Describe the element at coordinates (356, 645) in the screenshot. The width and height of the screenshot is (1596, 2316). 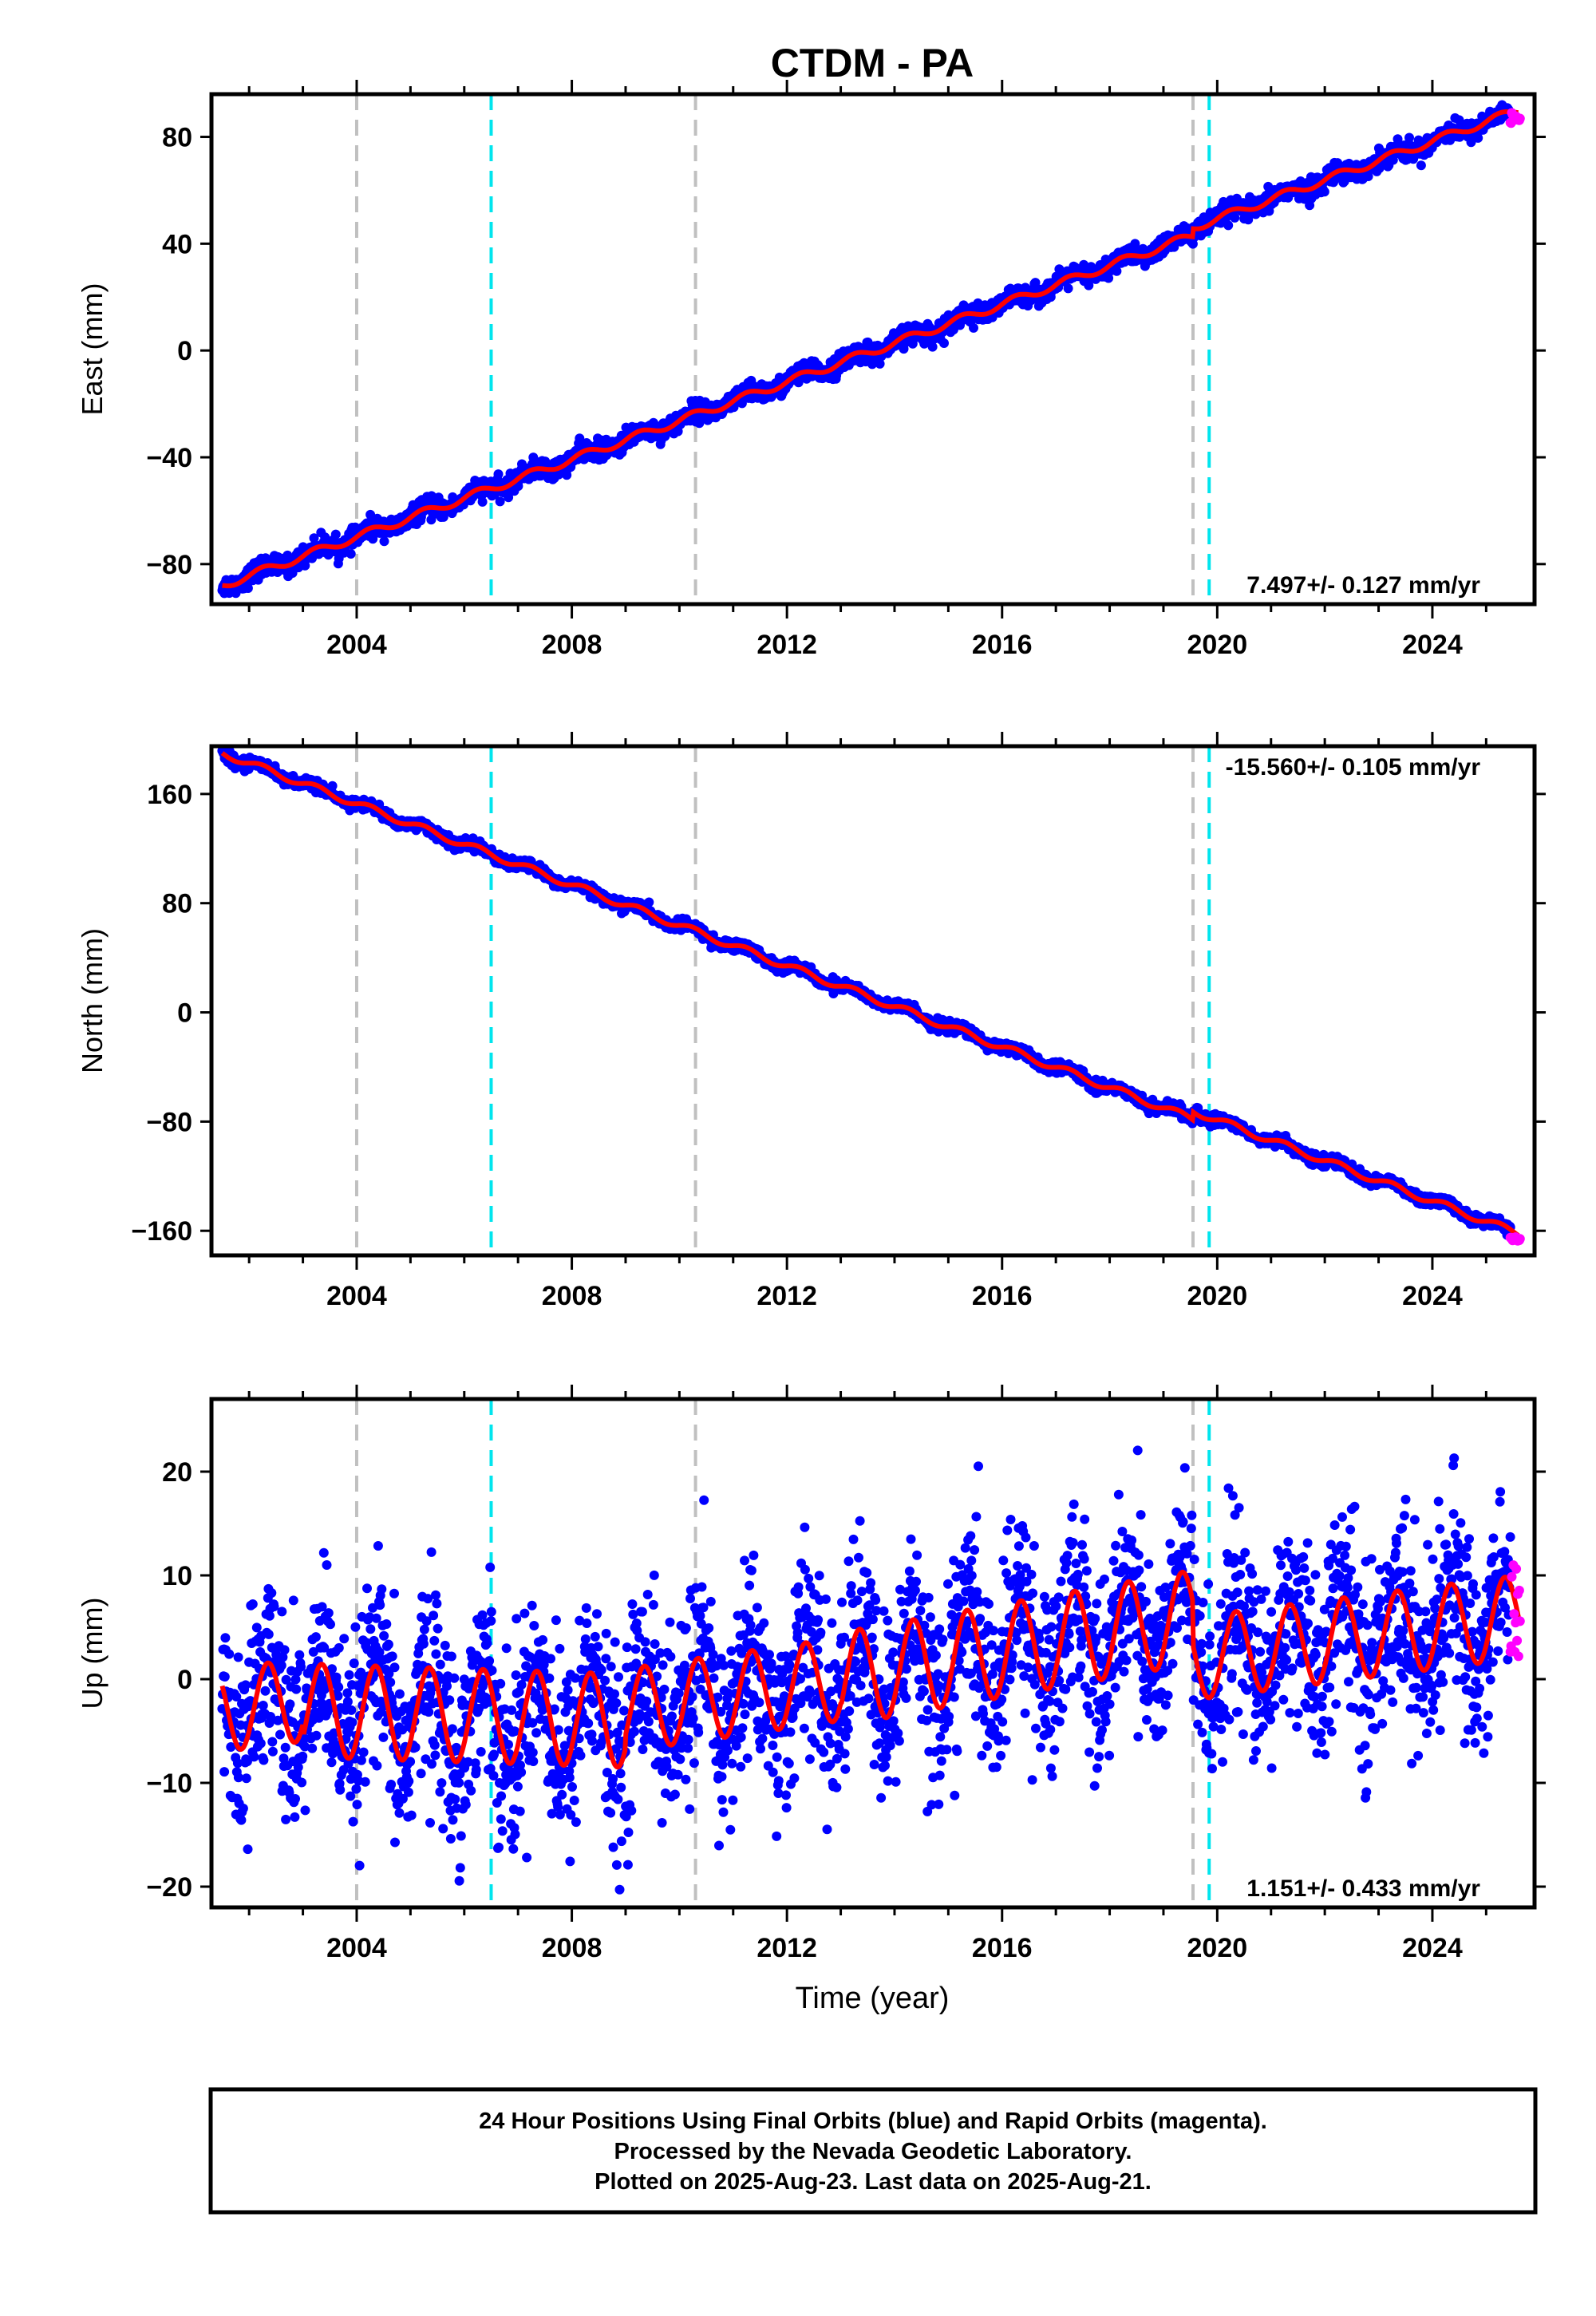
I see `x-tick-label: 2004` at that location.